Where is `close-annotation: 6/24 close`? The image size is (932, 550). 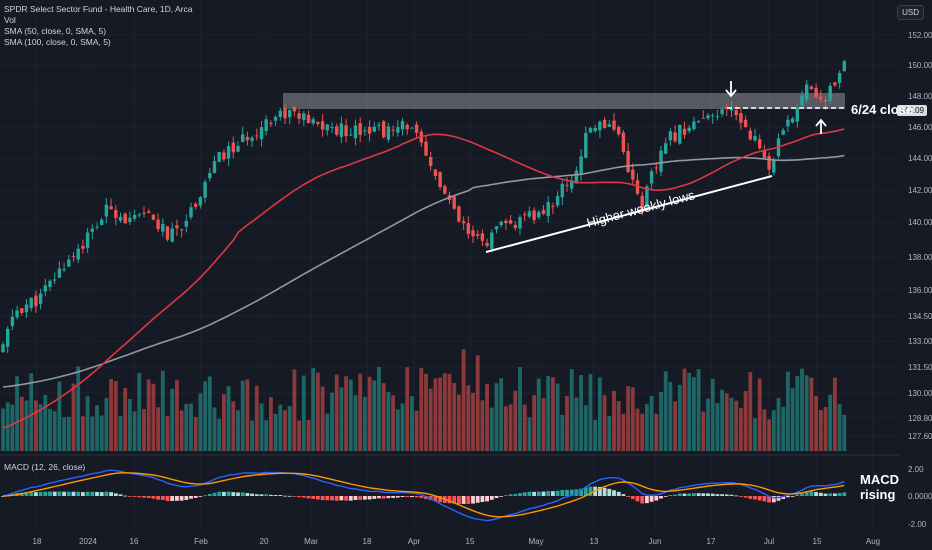 close-annotation: 6/24 close is located at coordinates (882, 109).